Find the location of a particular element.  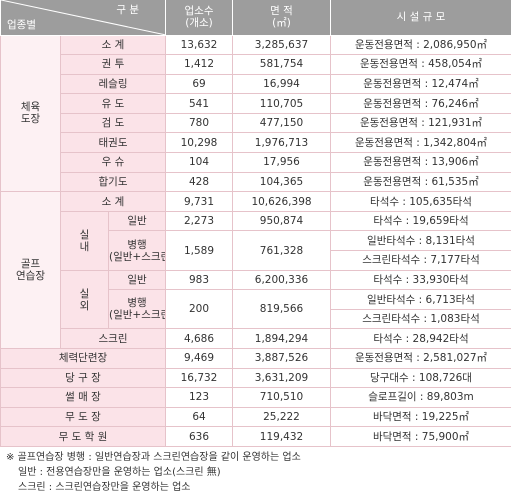

item-name: 무 도 장 is located at coordinates (83, 417).